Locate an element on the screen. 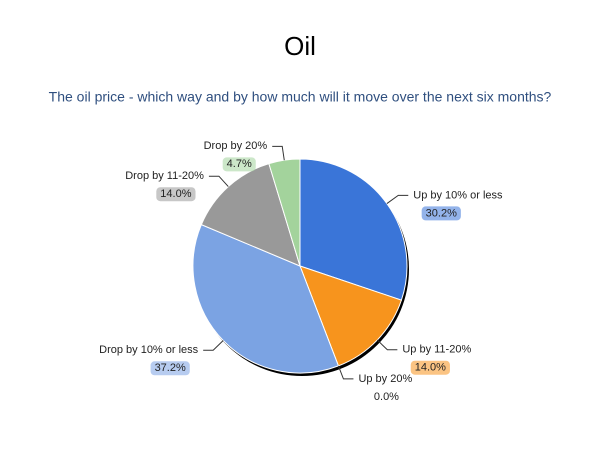 This screenshot has height=460, width=600. value-label: 0.0% is located at coordinates (386, 397).